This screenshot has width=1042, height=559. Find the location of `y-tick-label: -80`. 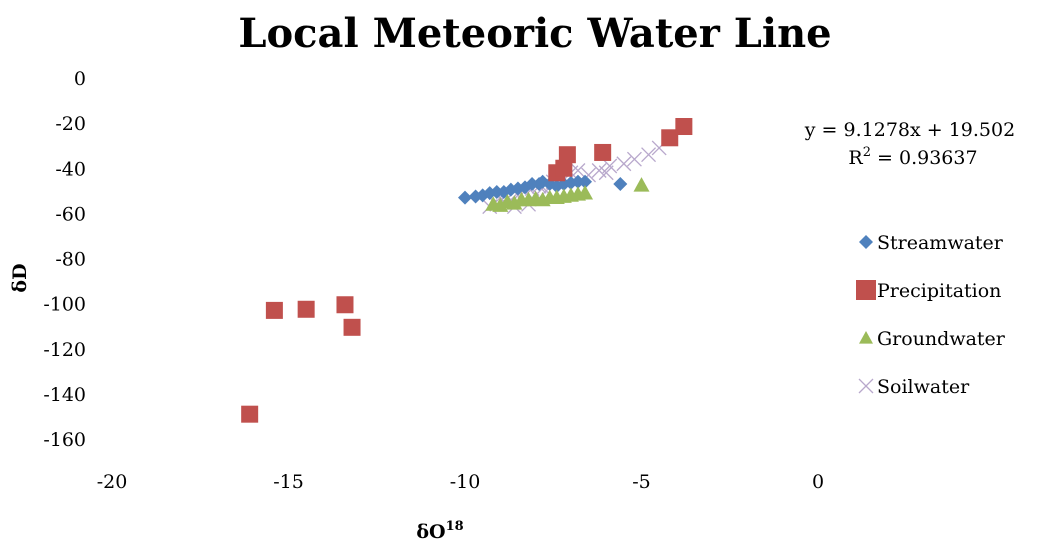

y-tick-label: -80 is located at coordinates (70, 260).